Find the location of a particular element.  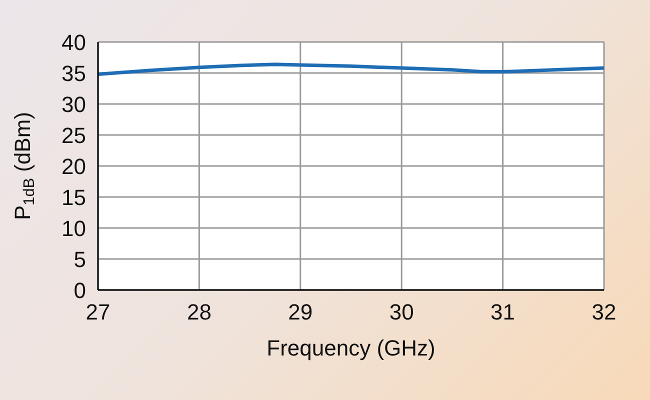

x-tick-label: 28 is located at coordinates (199, 312).